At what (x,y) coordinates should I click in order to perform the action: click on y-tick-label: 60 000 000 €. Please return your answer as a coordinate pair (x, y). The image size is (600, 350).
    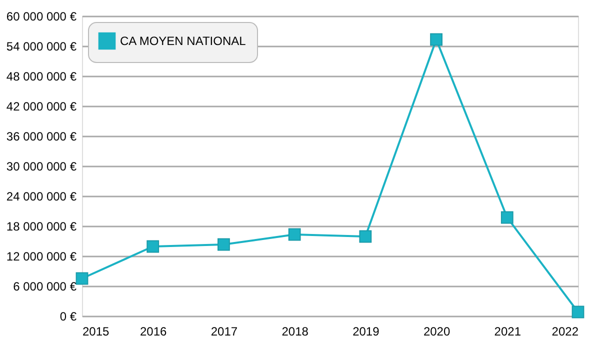
    Looking at the image, I should click on (41, 17).